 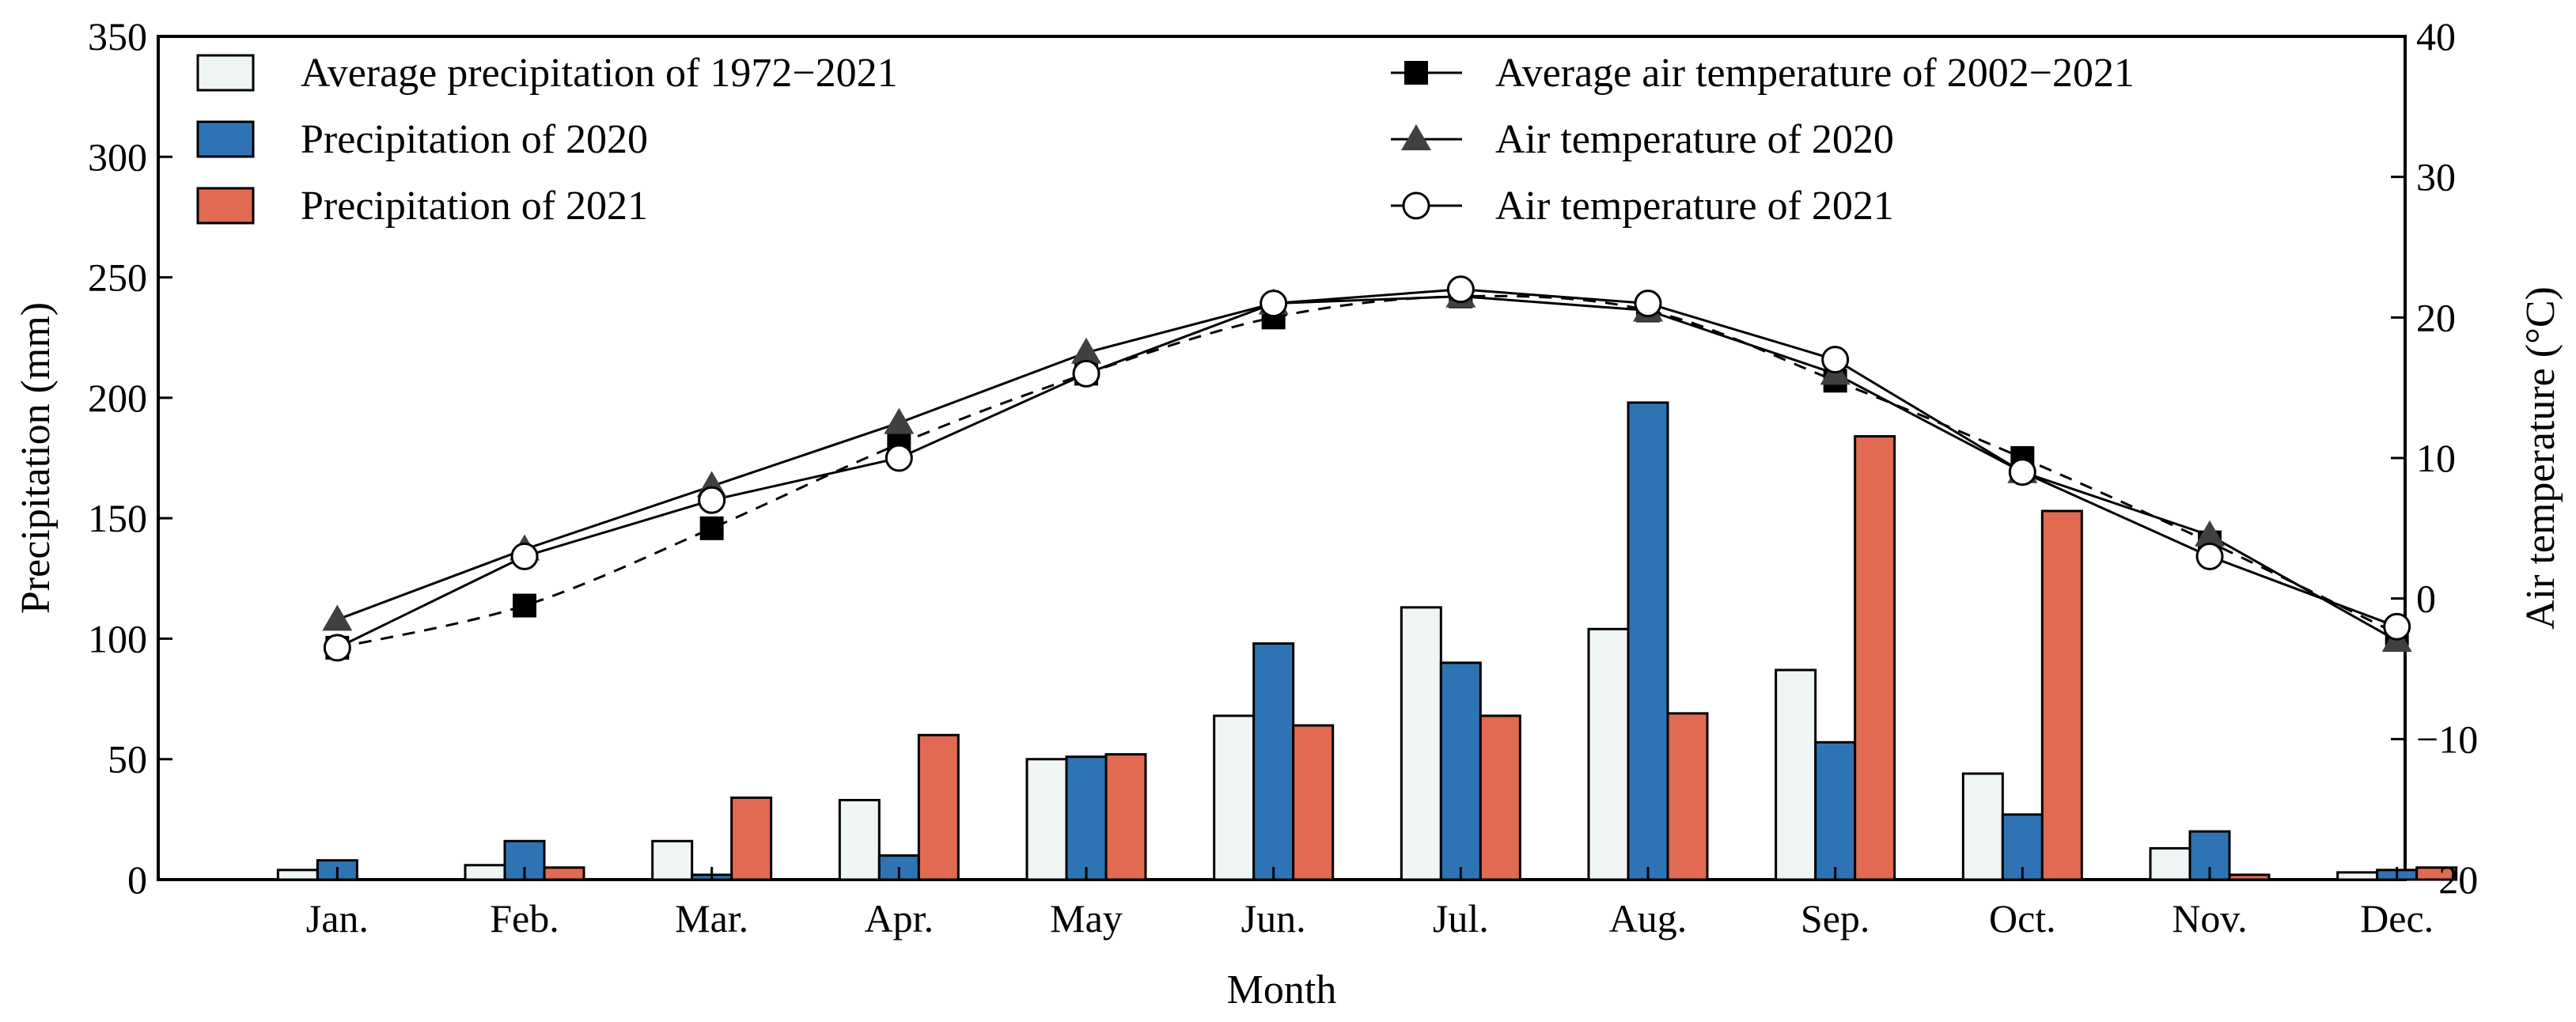 I want to click on bar-series3-mar, so click(x=751, y=839).